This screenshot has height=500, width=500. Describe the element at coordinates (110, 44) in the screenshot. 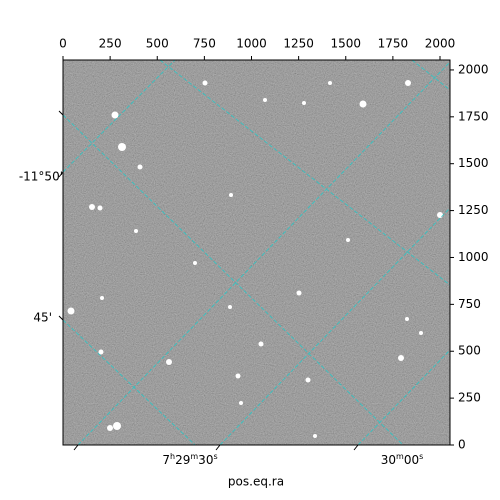

I see `x-tick-label: 250` at that location.